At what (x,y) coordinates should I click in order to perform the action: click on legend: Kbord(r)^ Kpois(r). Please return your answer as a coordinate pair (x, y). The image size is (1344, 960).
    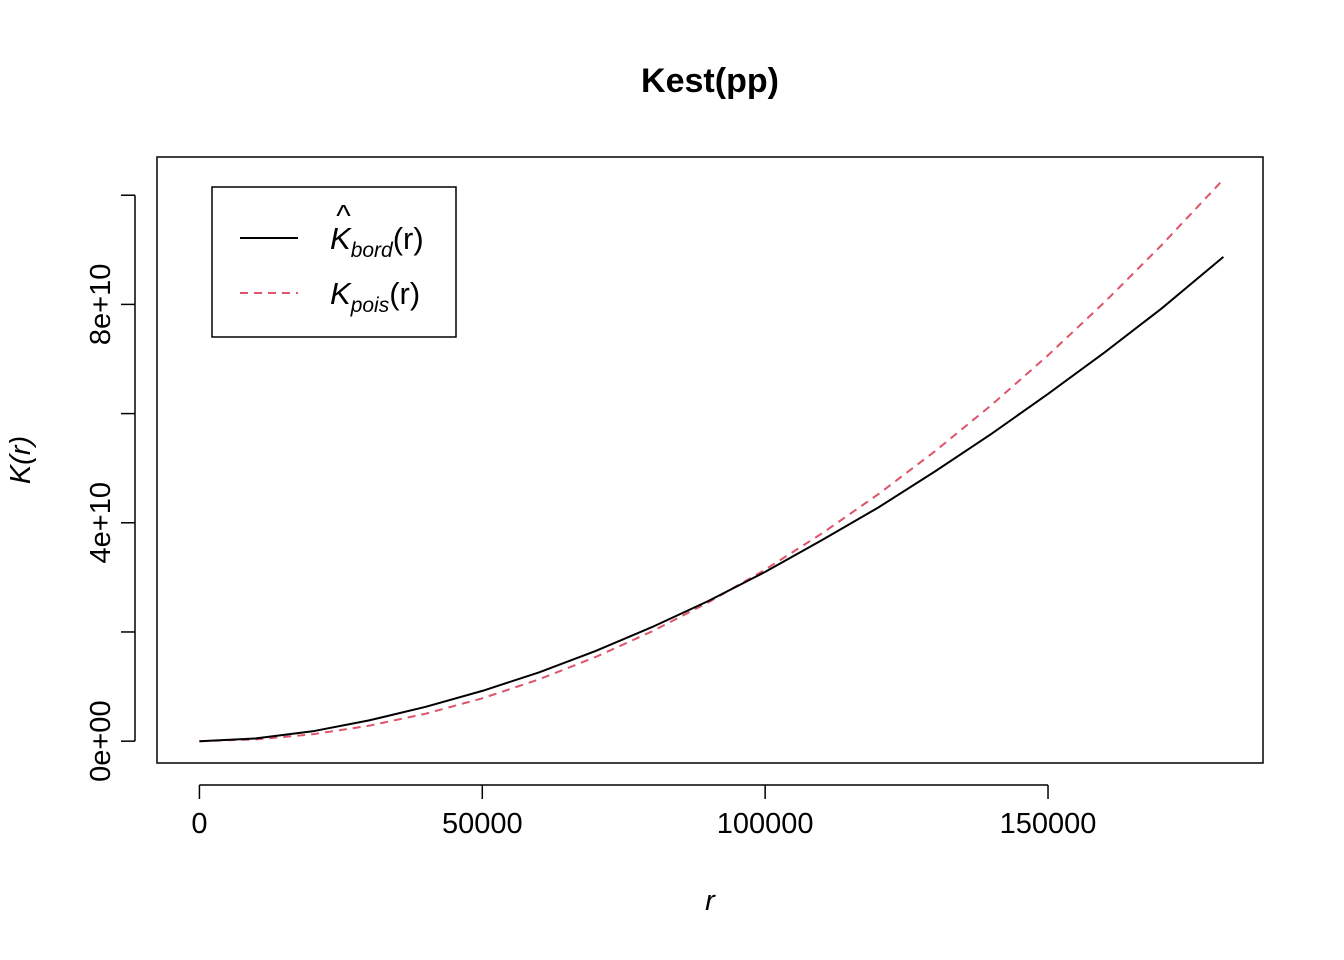
    Looking at the image, I should click on (334, 262).